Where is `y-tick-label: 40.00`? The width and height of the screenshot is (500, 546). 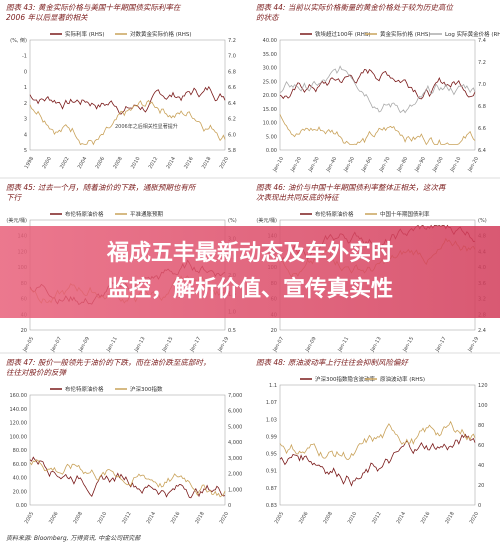 y-tick-label: 40.00 is located at coordinates (270, 41).